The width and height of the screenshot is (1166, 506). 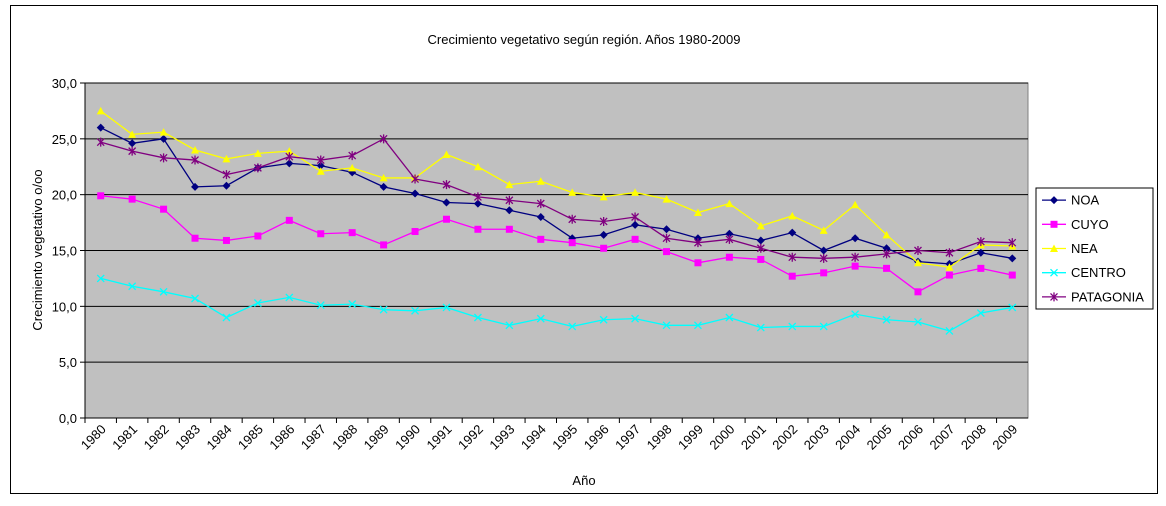 What do you see at coordinates (1090, 224) in the screenshot?
I see `legend-label: CUYO` at bounding box center [1090, 224].